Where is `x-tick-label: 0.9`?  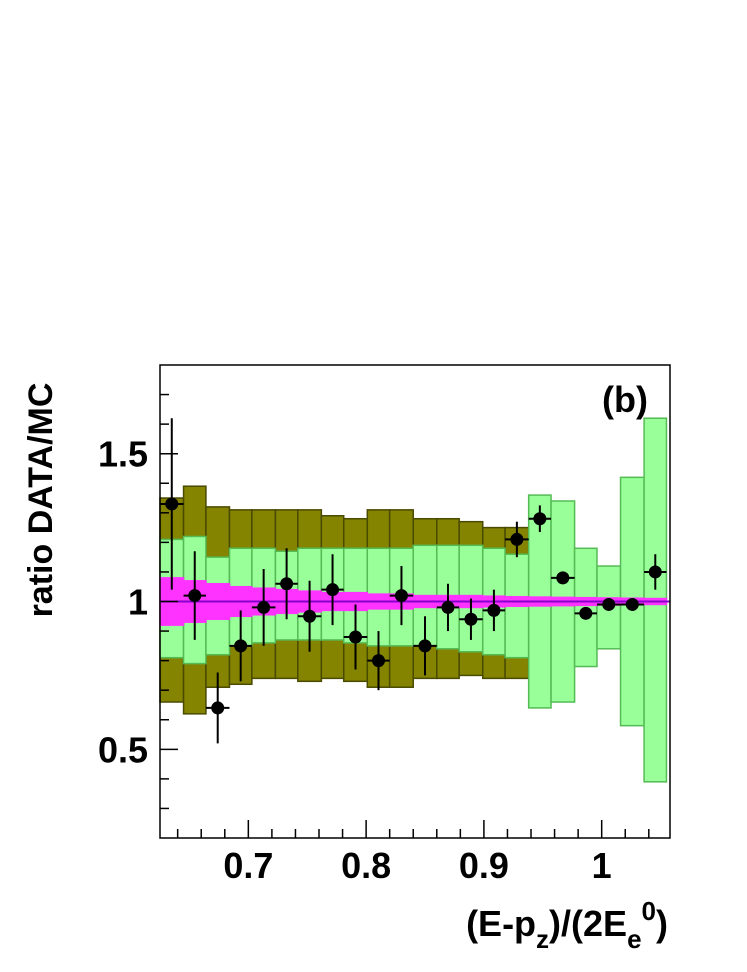 x-tick-label: 0.9 is located at coordinates (484, 865).